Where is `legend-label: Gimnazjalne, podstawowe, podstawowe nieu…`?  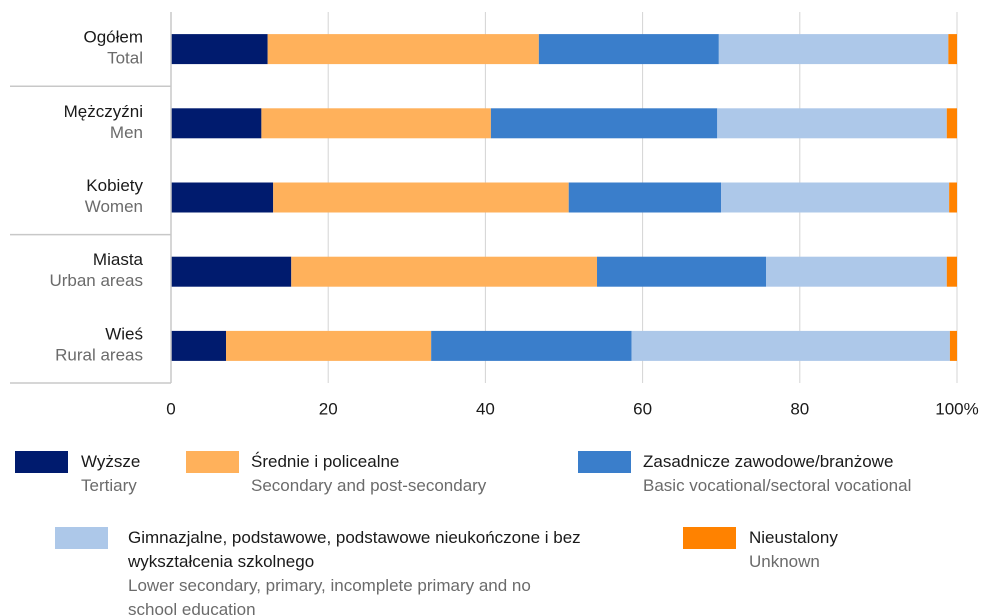
legend-label: Gimnazjalne, podstawowe, podstawowe nieu… is located at coordinates (354, 549).